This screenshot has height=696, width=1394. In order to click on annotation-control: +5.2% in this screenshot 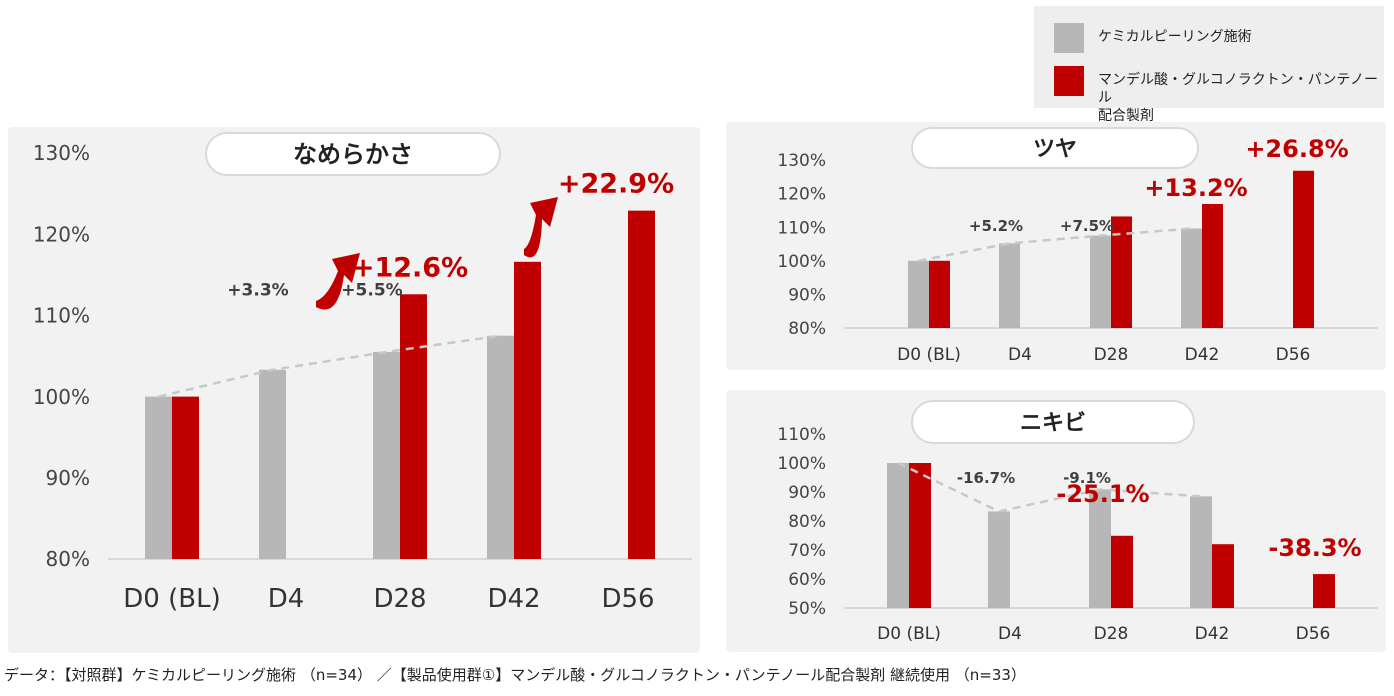, I will do `click(996, 226)`.